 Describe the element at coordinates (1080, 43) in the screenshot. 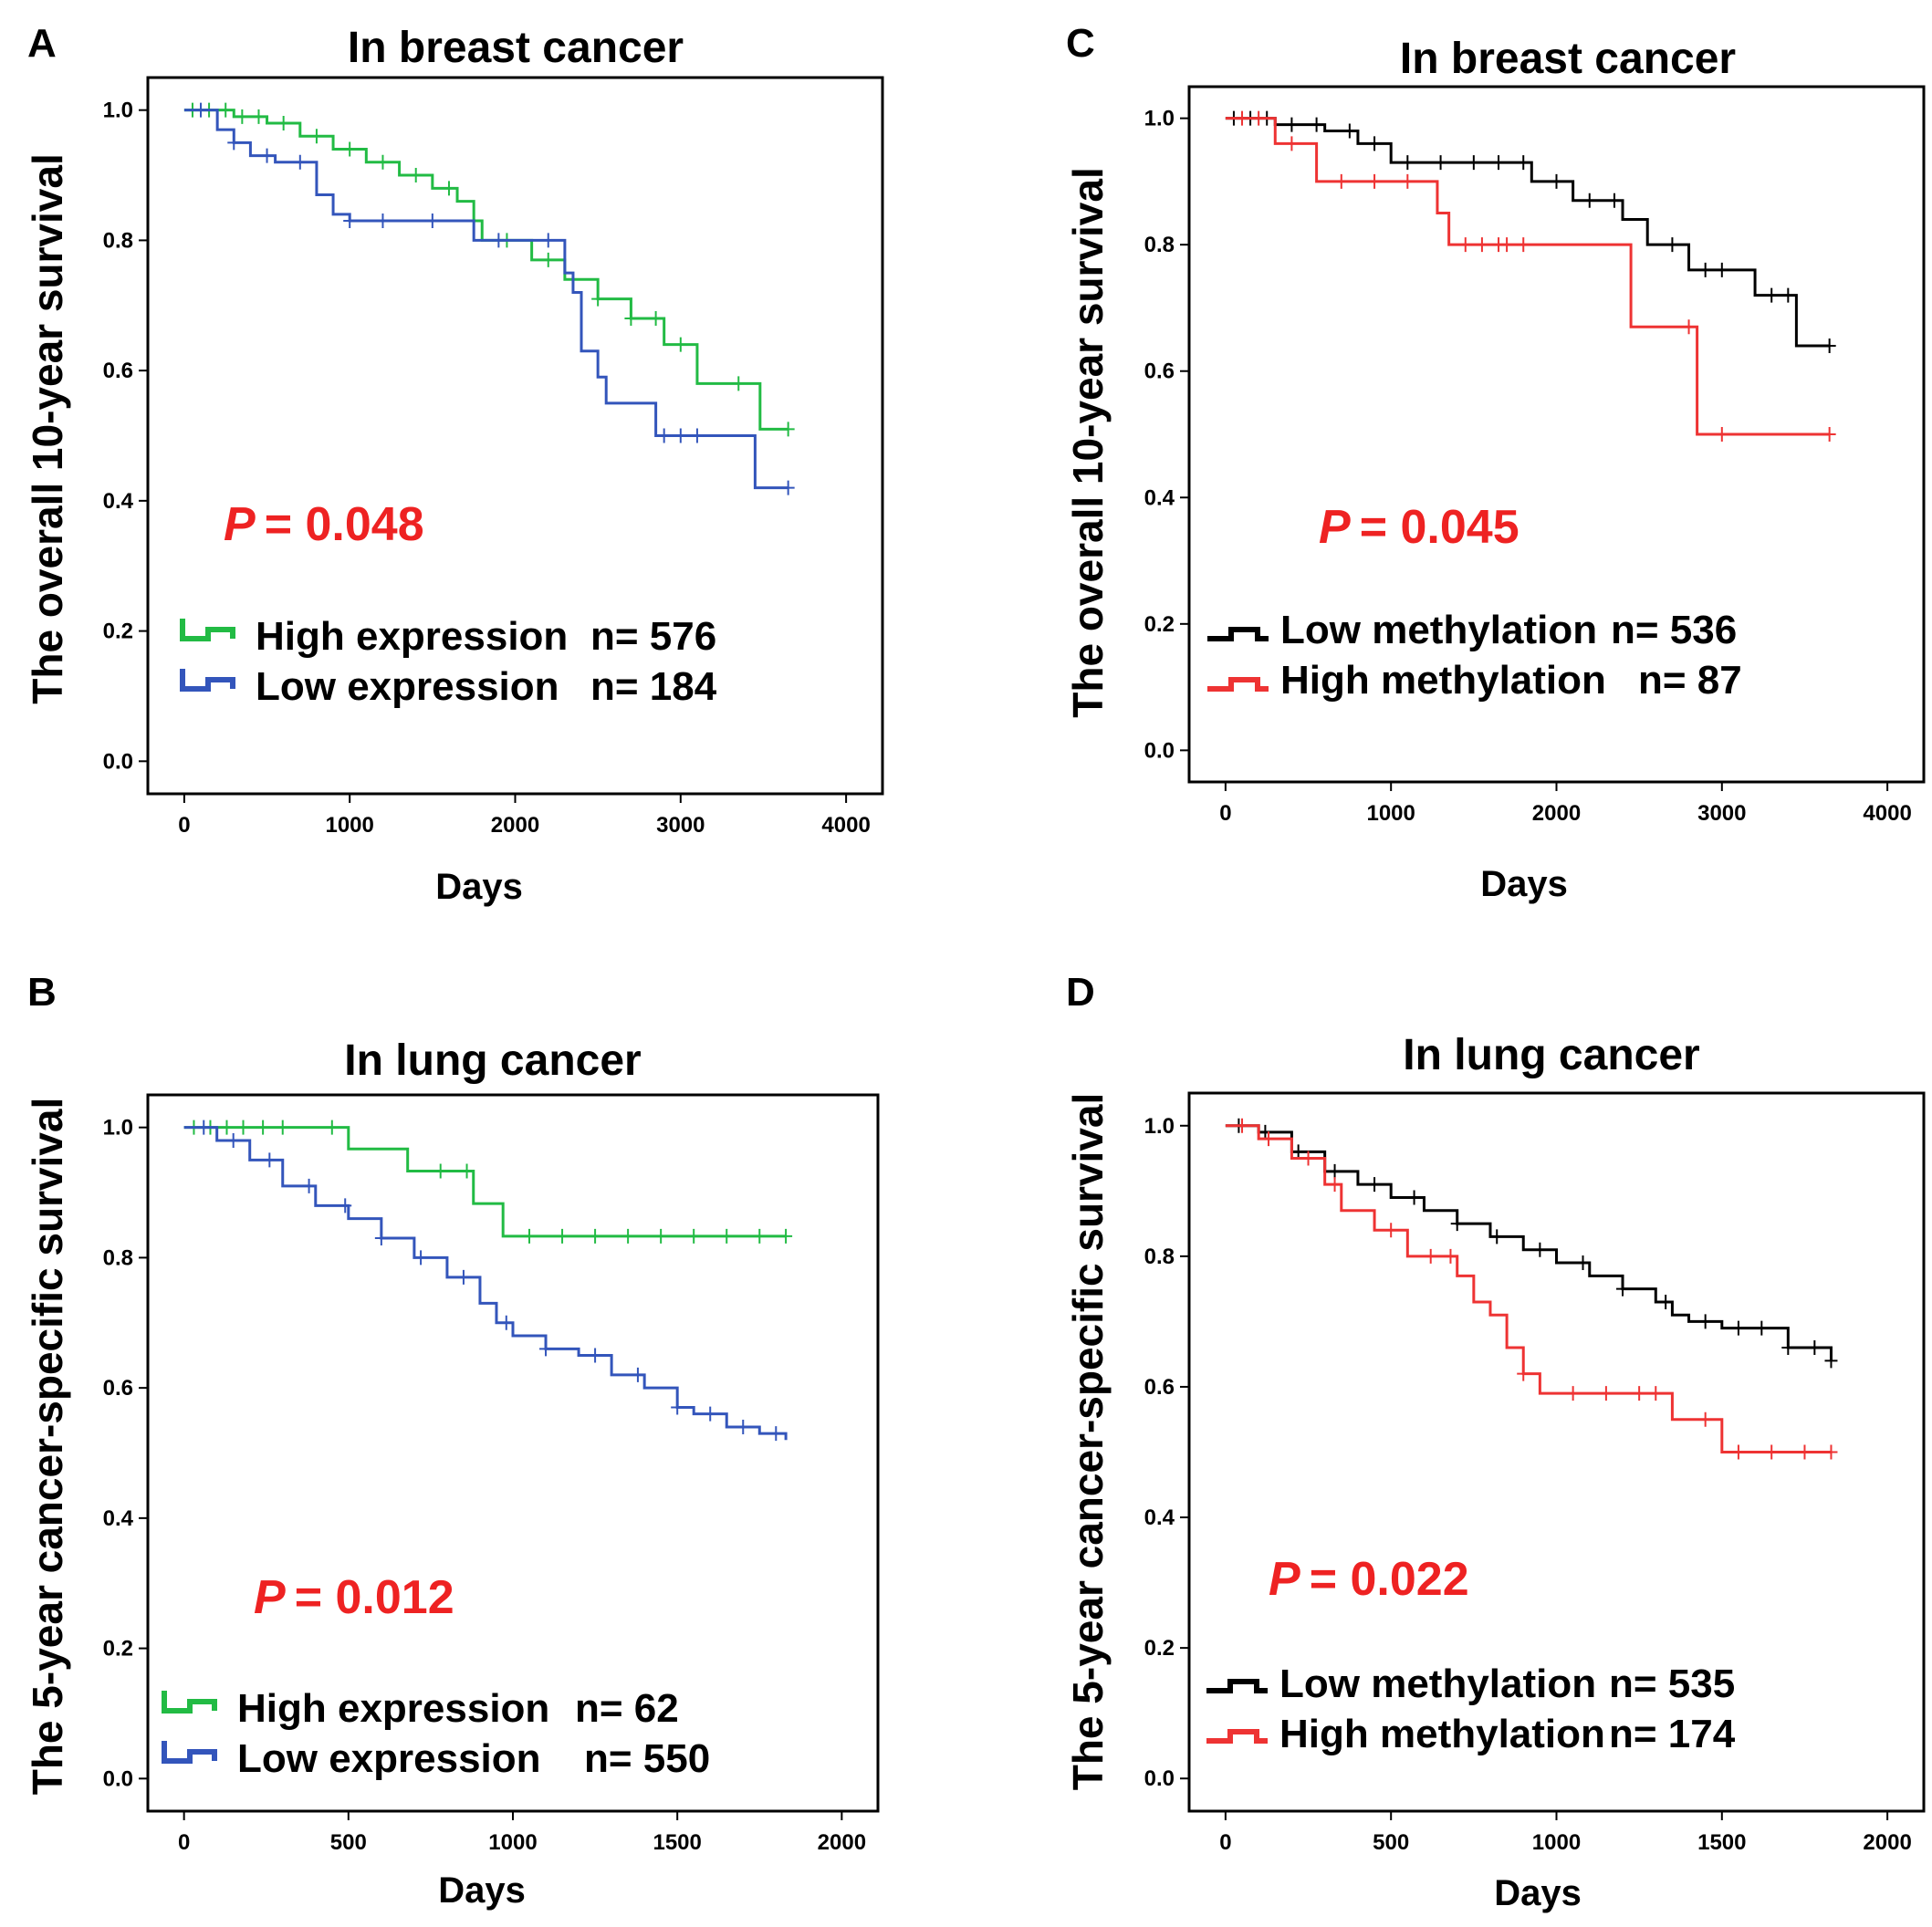

I see `panel-letter: C` at that location.